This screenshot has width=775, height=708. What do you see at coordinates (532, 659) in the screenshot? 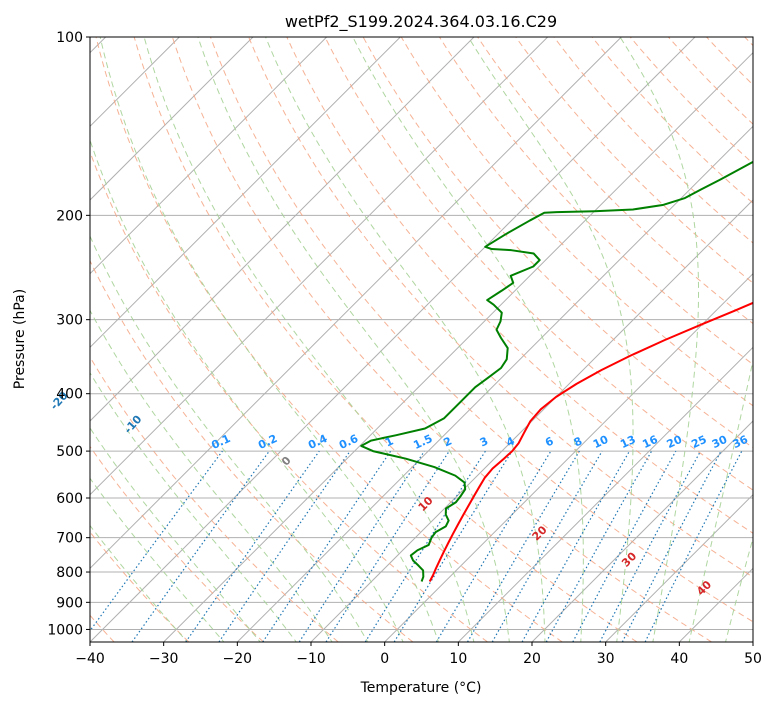
I see `x-tick-label-20: 20` at bounding box center [532, 659].